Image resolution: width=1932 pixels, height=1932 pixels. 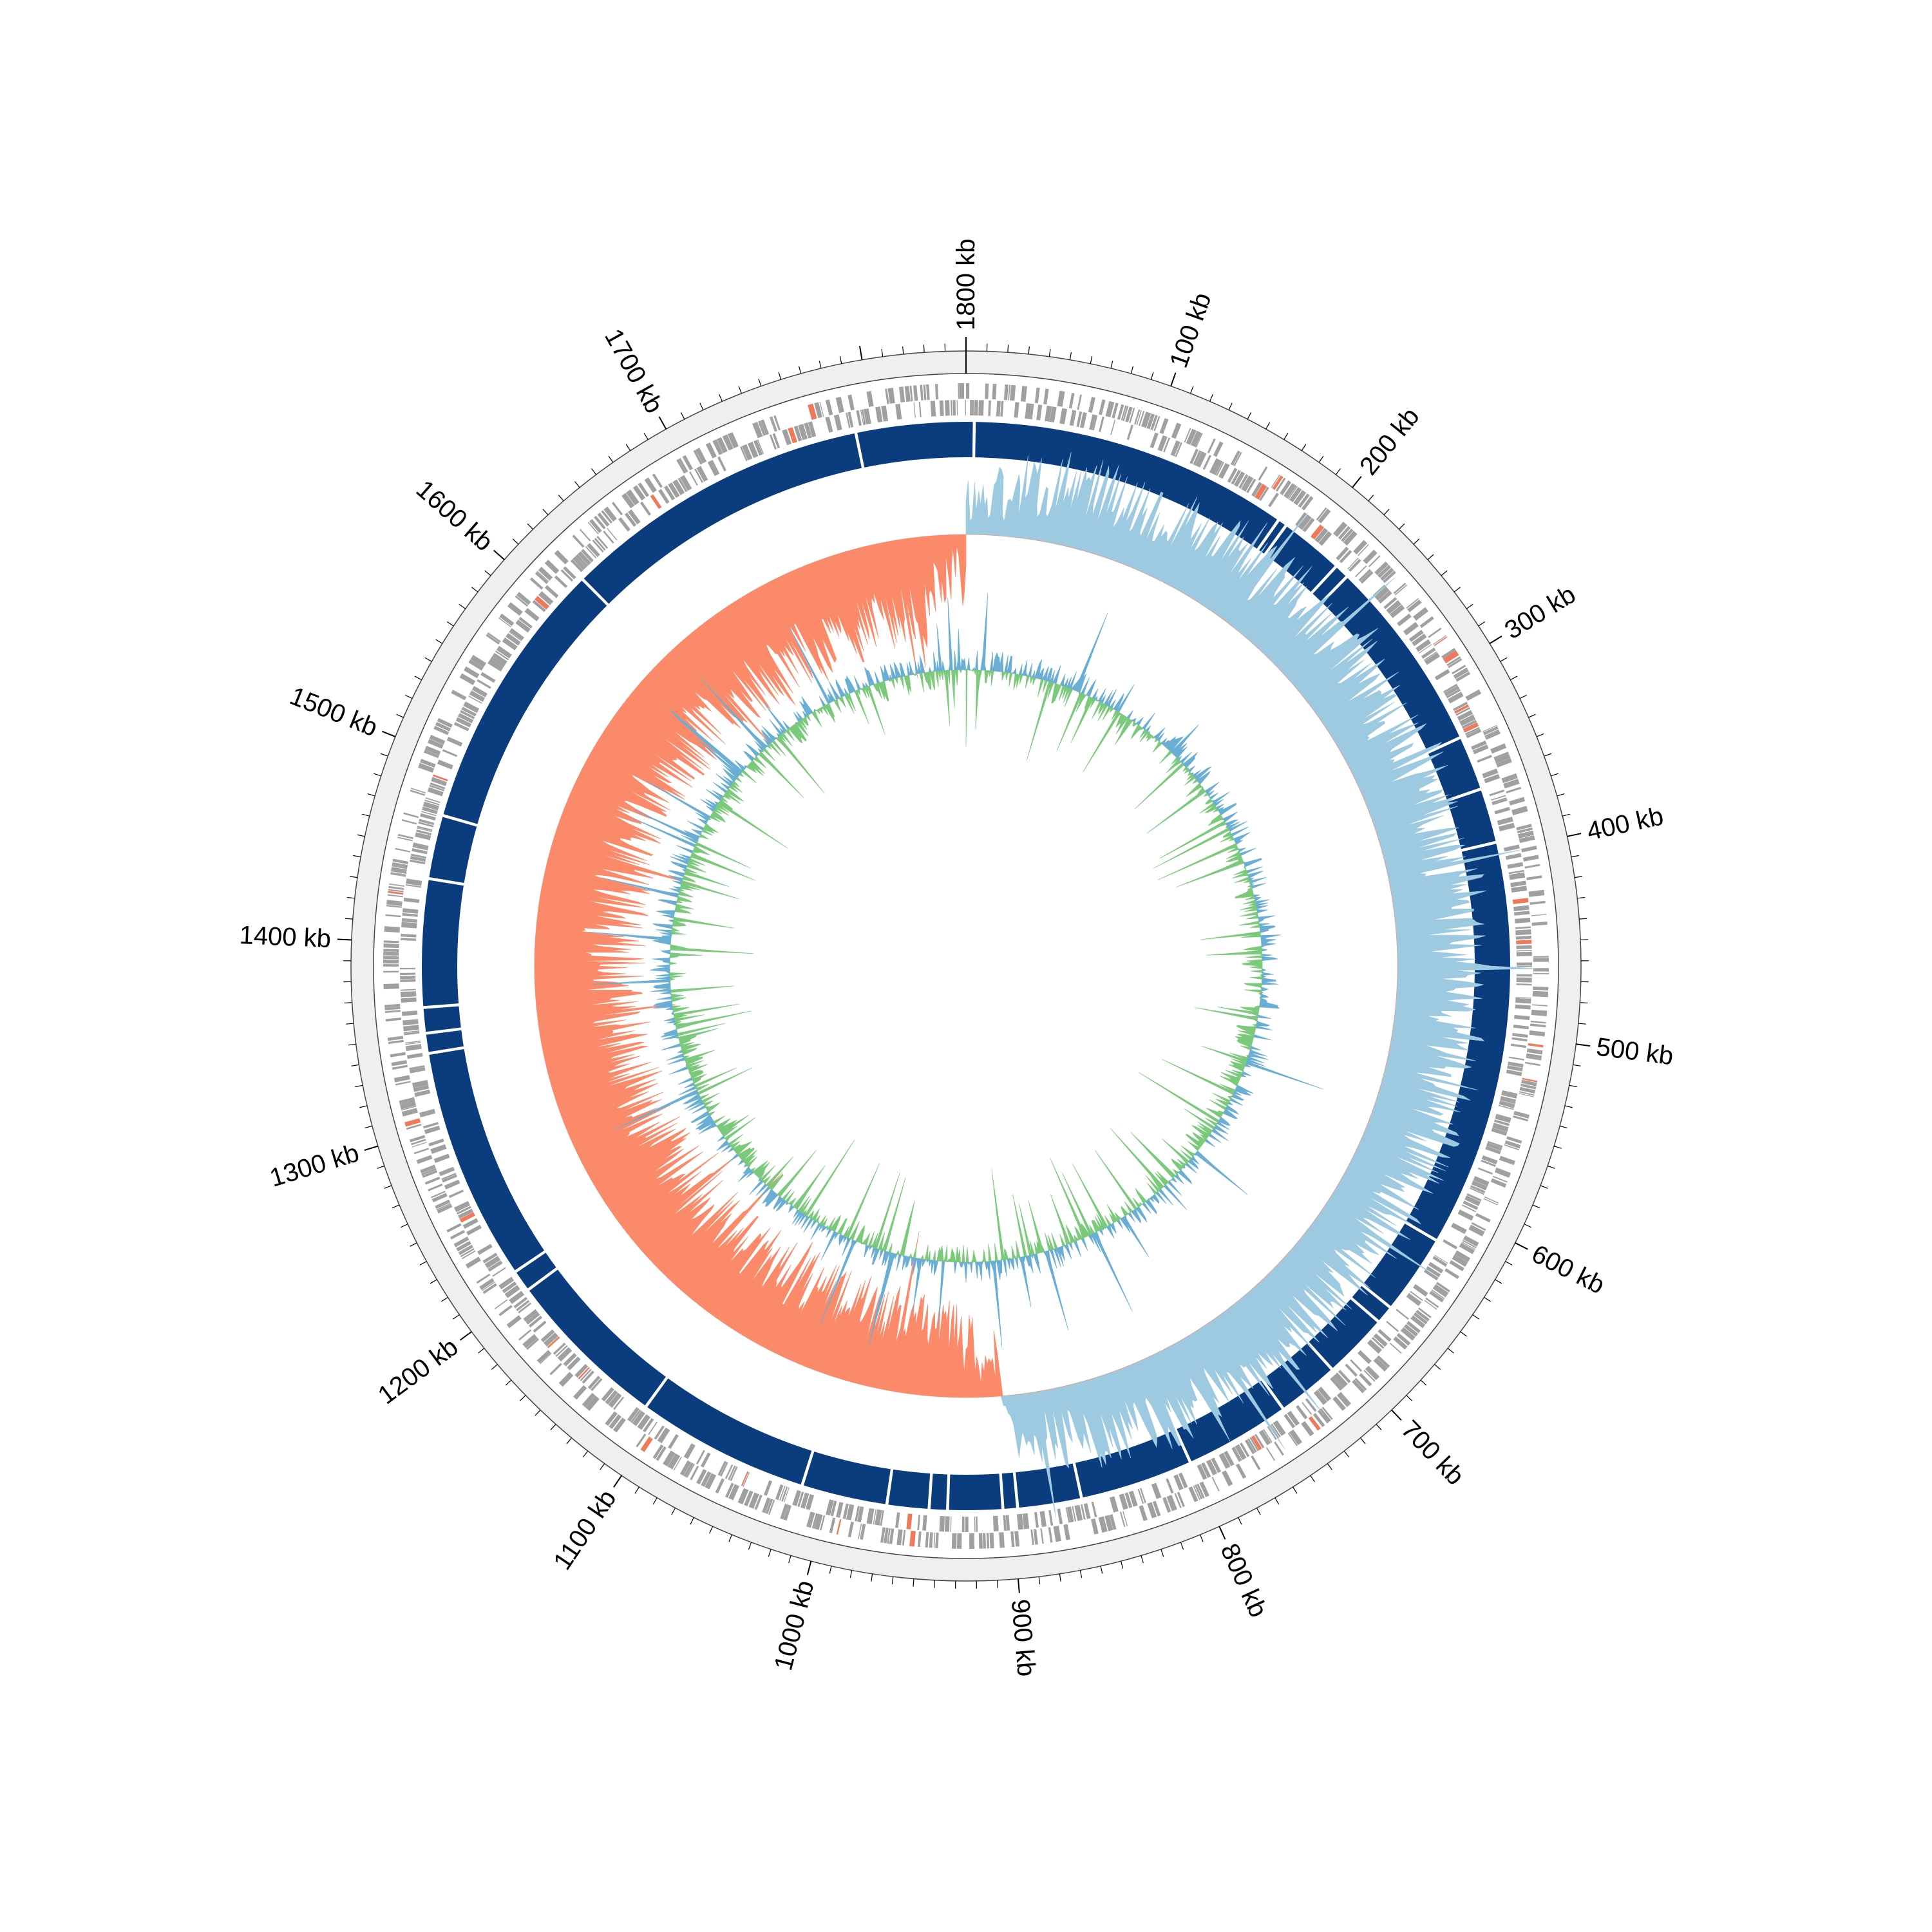 What do you see at coordinates (1635, 1052) in the screenshot?
I see `tick-label: 500 kb` at bounding box center [1635, 1052].